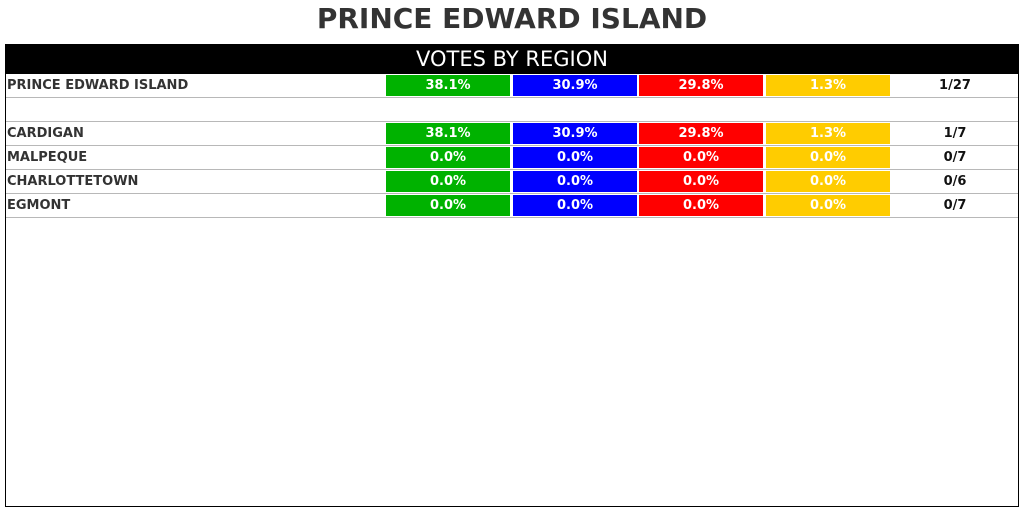 The image size is (1024, 512). I want to click on table-row-cardigan: CARDIGAN 38.1% 30.9% 29.8% 1.3% 1/7, so click(512, 134).